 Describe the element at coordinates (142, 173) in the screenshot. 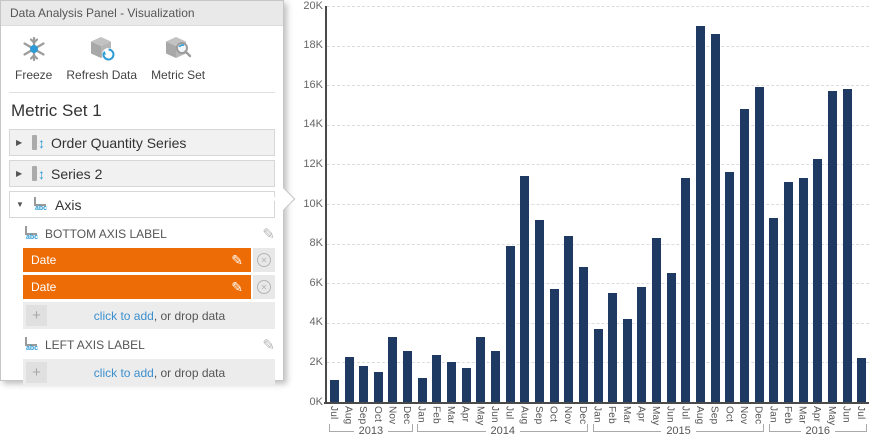

I see `section-series-2: ▶ ↕ Series 2` at that location.